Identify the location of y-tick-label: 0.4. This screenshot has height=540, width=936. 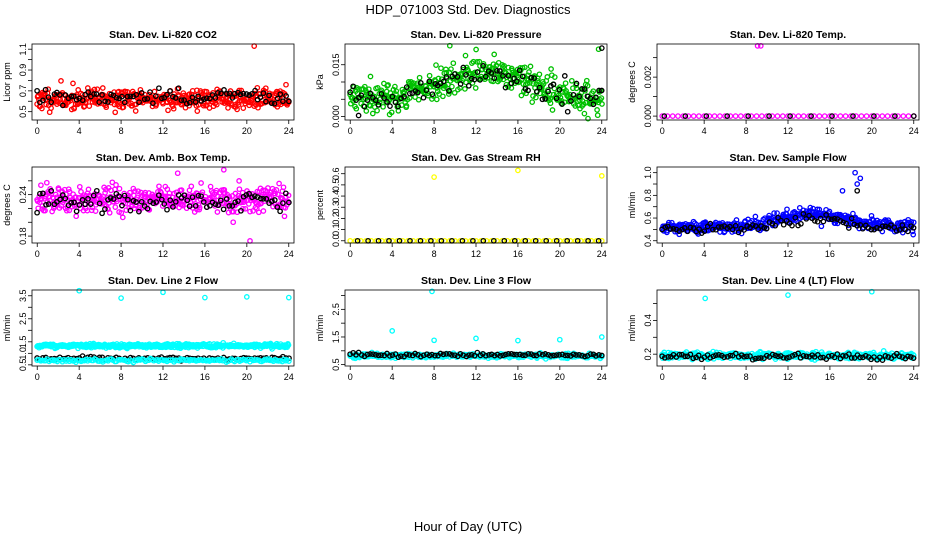
(648, 240).